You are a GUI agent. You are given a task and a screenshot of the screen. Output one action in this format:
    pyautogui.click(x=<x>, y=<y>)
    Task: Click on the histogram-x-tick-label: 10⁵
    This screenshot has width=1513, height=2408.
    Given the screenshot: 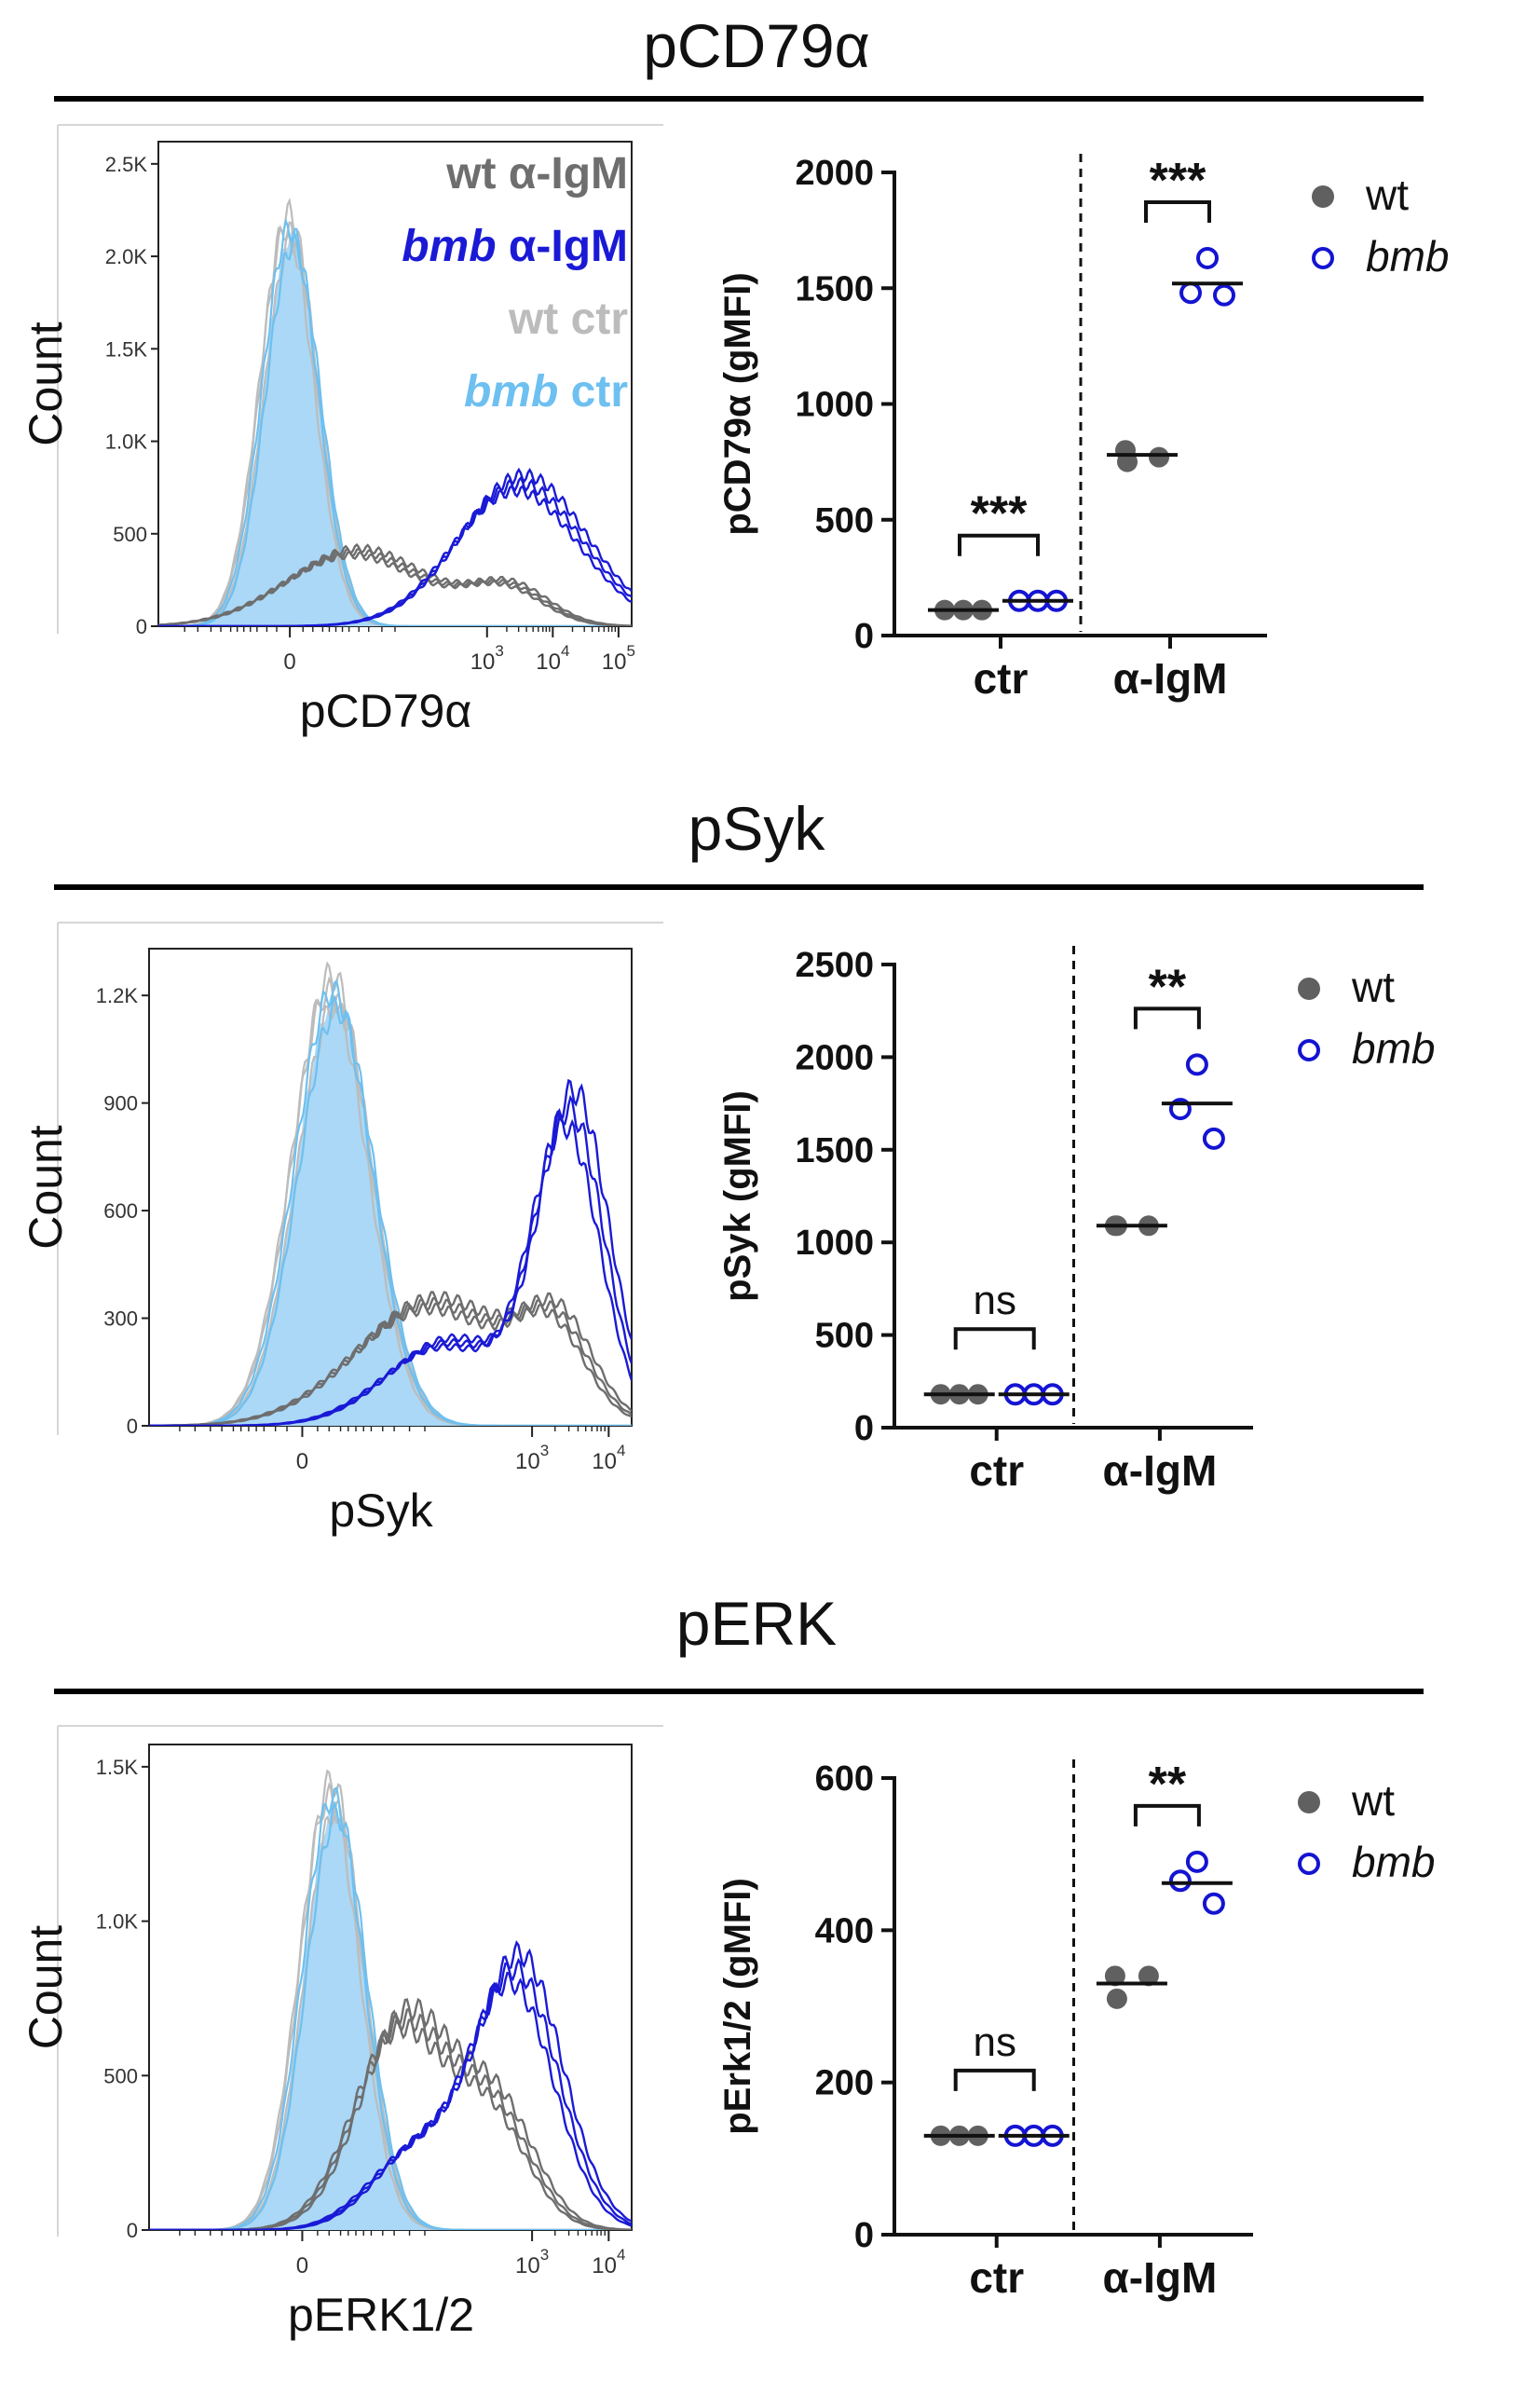 What is the action you would take?
    pyautogui.click(x=618, y=658)
    